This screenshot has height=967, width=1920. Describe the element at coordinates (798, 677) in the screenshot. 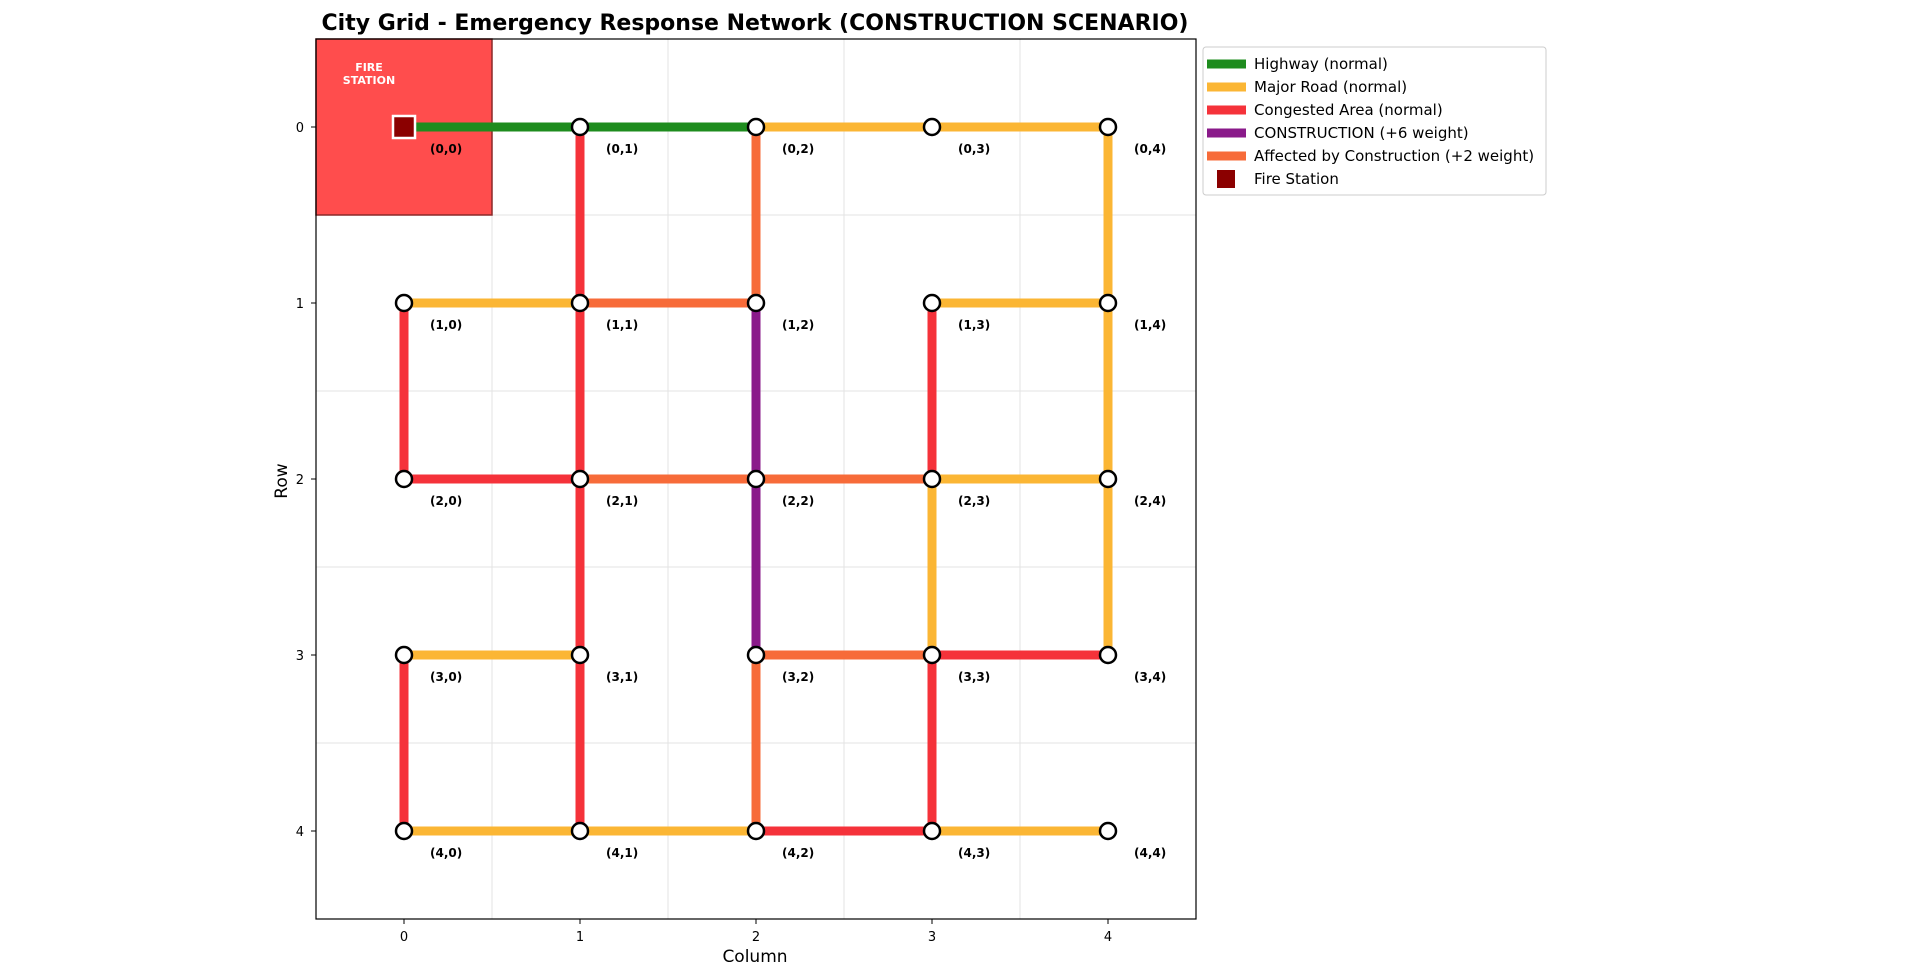

I see `node-label: (3,2)` at that location.